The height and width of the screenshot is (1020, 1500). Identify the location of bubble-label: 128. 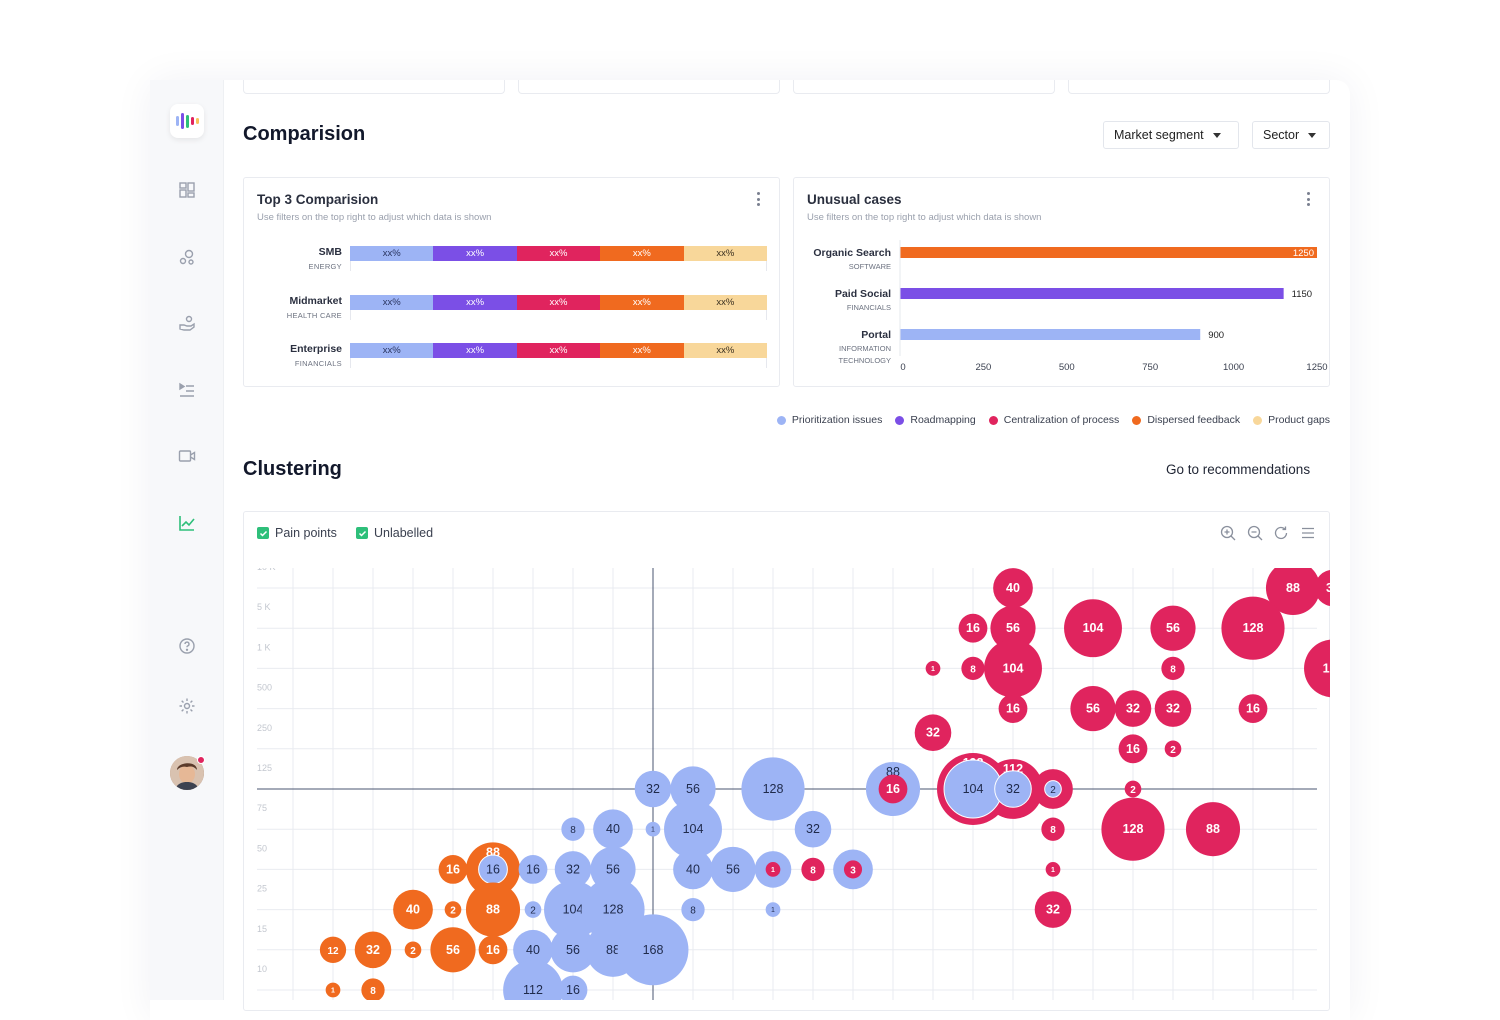
(613, 910).